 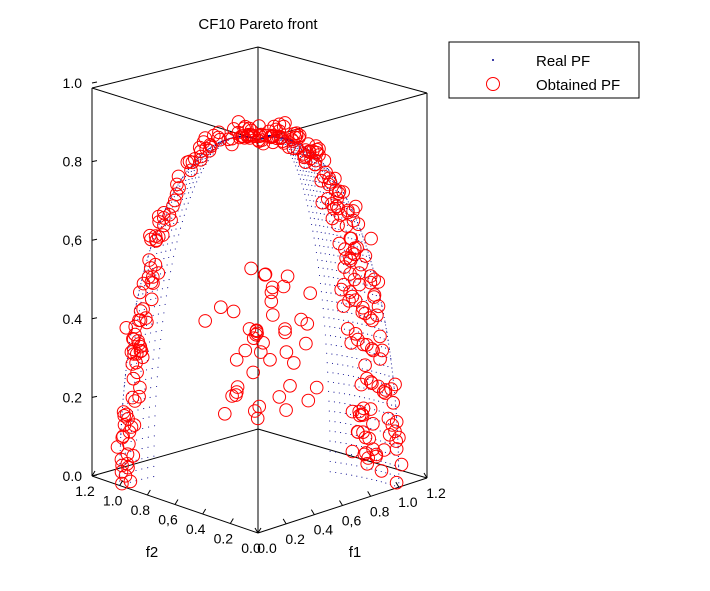 What do you see at coordinates (73, 240) in the screenshot?
I see `z-tick-label: 0,6` at bounding box center [73, 240].